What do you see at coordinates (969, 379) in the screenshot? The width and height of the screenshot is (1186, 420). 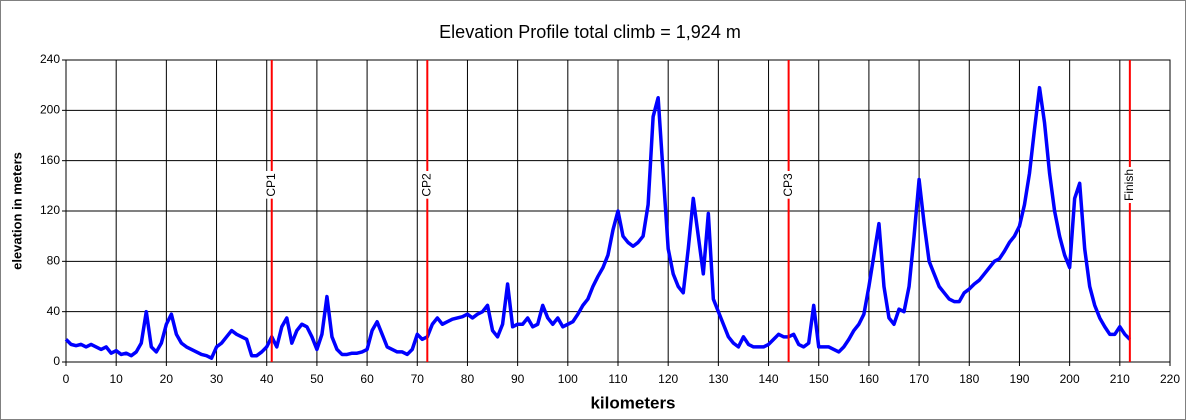 I see `x-tick-label: 180` at bounding box center [969, 379].